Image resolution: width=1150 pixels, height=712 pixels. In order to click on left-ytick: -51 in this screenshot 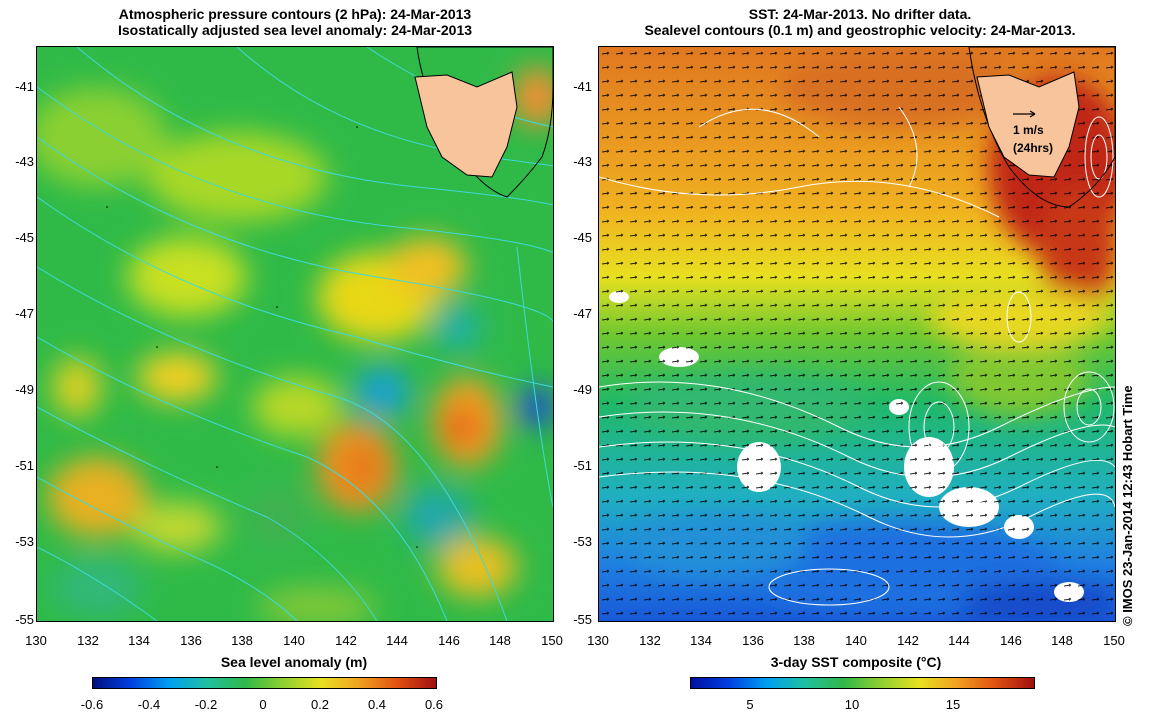, I will do `click(24, 465)`.